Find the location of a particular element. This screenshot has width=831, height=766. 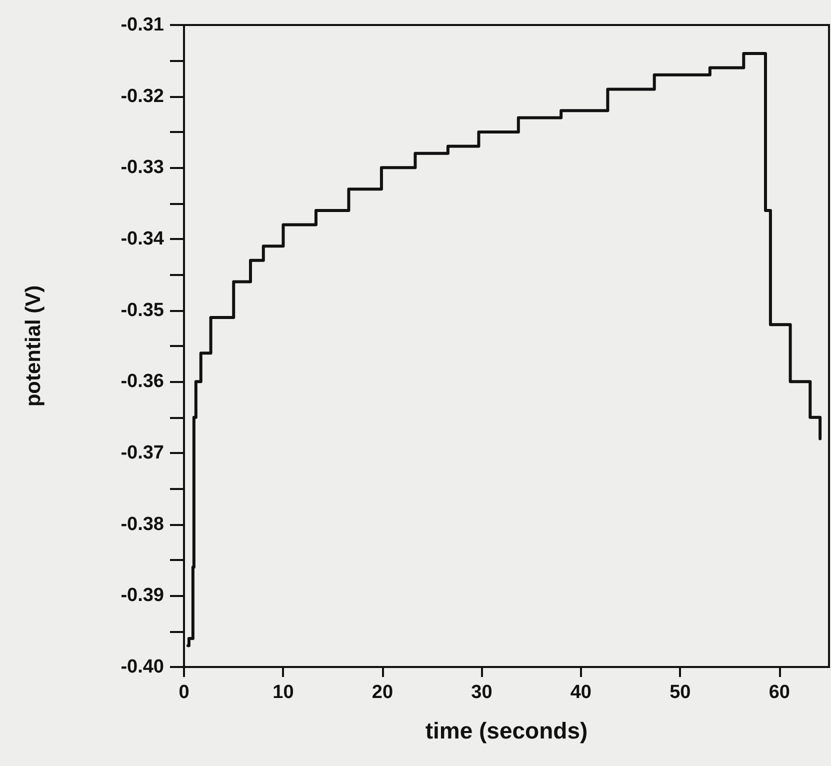

y-tick-label: -0.40 is located at coordinates (142, 667).